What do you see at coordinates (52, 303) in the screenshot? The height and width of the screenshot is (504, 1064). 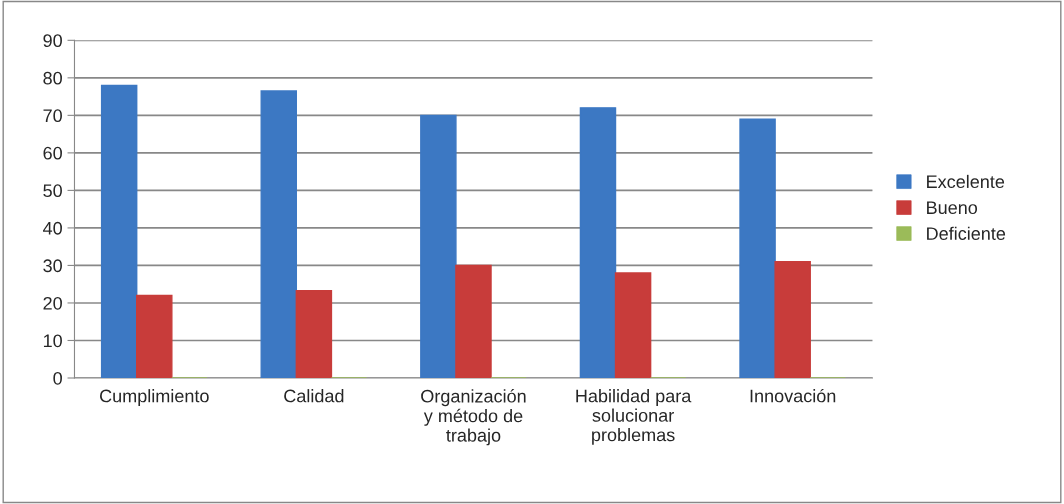 I see `y-tick-label: 20` at bounding box center [52, 303].